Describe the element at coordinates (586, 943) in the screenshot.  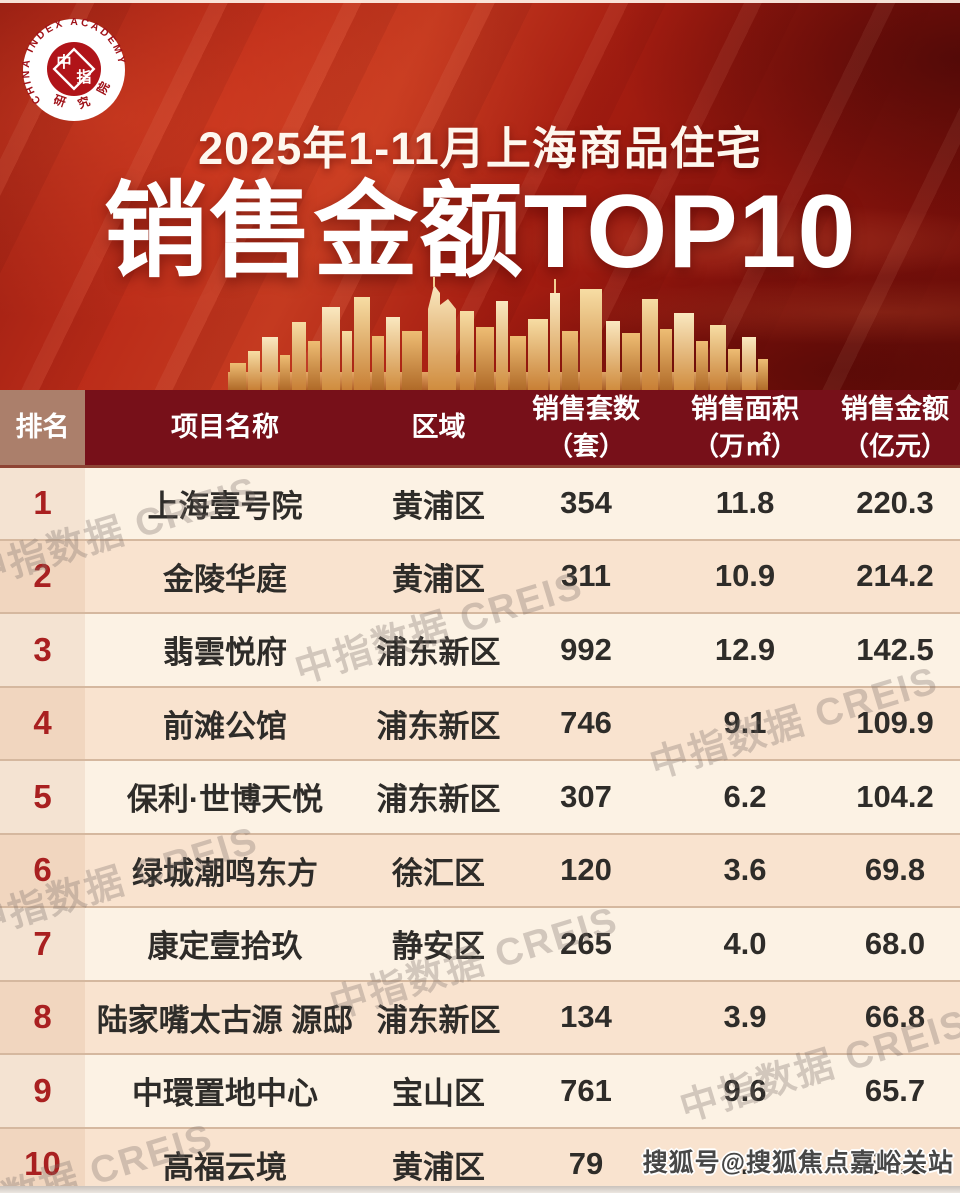
I see `cell-units: 265` at that location.